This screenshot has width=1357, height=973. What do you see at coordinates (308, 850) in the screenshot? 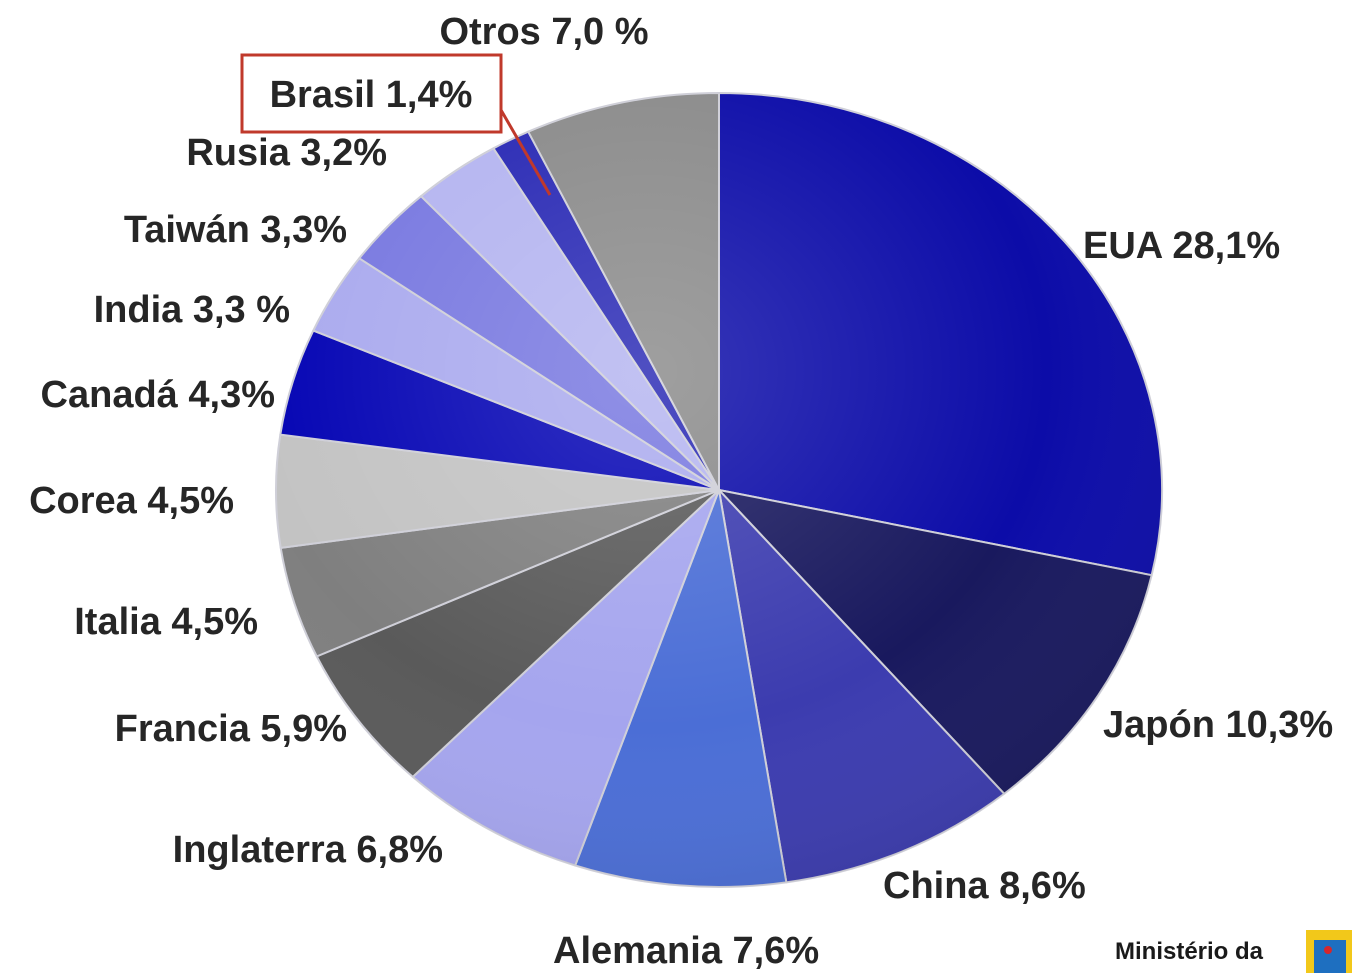
I see `slice-label-inglaterra: Inglaterra 6,8%` at bounding box center [308, 850].